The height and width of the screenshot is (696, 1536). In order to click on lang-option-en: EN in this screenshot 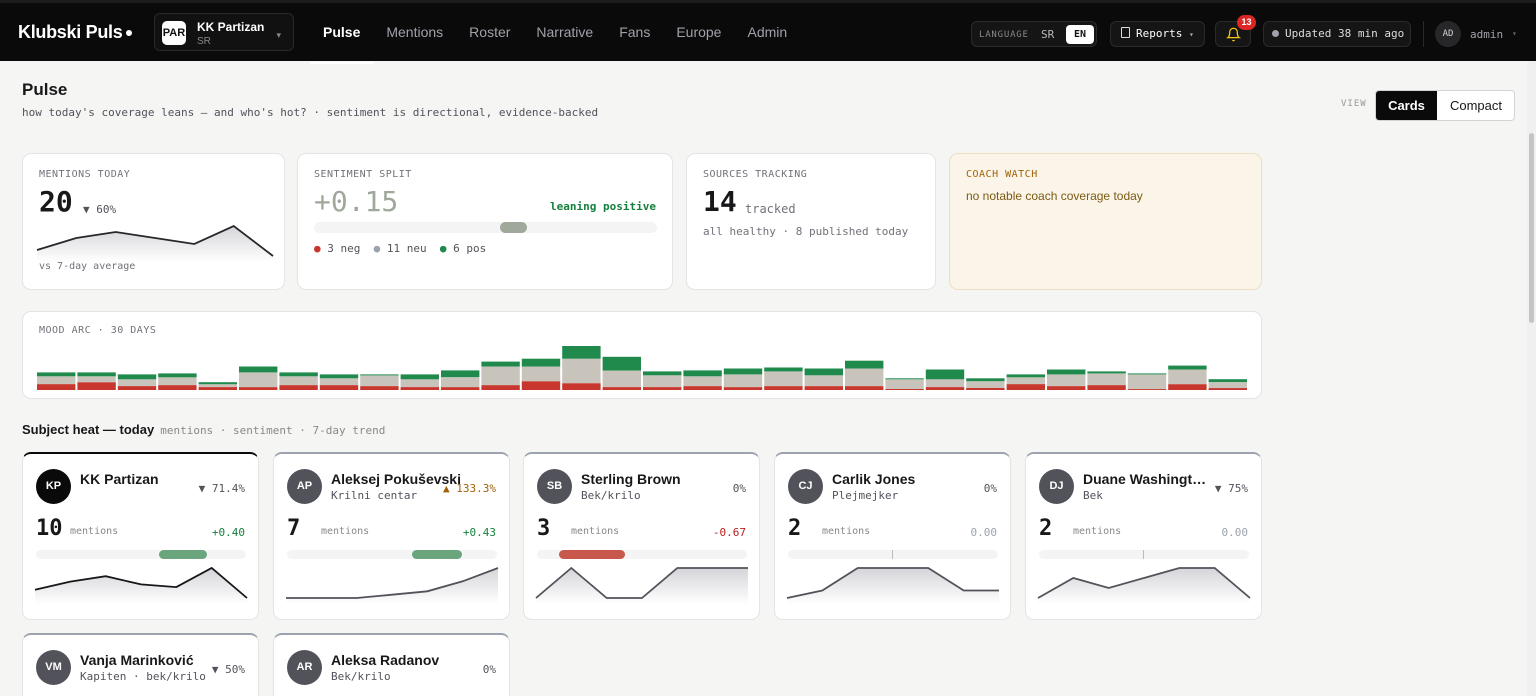, I will do `click(1080, 34)`.